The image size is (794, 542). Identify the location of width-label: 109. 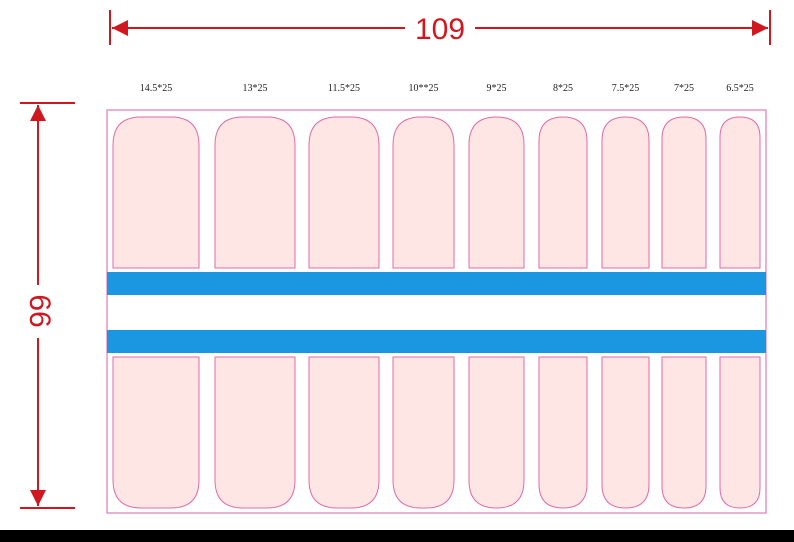
(440, 29).